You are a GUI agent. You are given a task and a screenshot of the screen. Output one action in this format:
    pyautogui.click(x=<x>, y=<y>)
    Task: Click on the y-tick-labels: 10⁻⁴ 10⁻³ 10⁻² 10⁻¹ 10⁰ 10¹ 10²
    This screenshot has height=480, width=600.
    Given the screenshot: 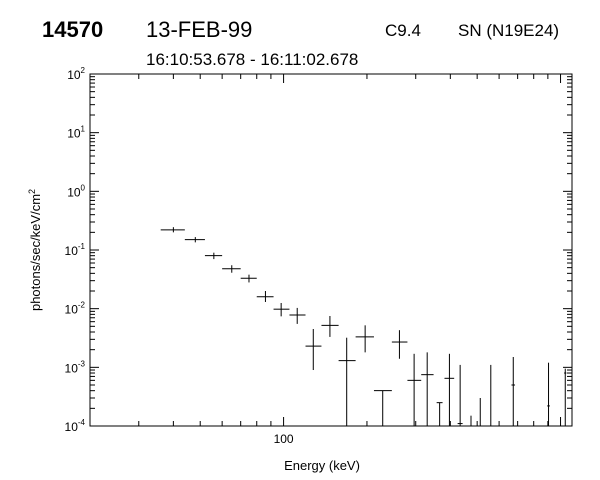 What is the action you would take?
    pyautogui.click(x=75, y=250)
    